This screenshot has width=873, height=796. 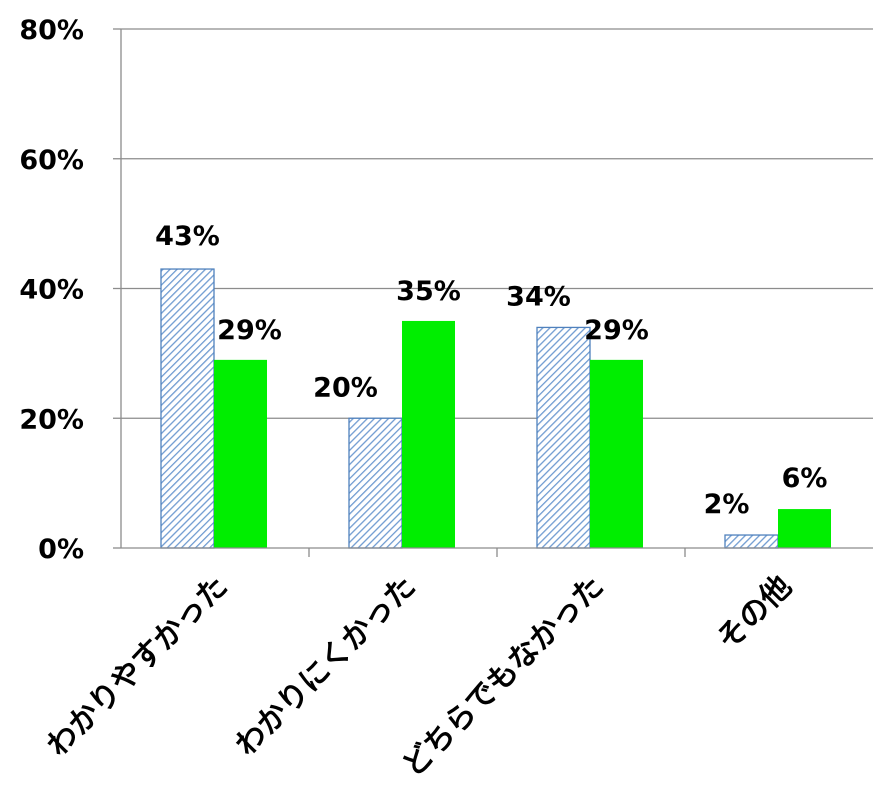 What do you see at coordinates (187, 236) in the screenshot?
I see `data-label: 43%` at bounding box center [187, 236].